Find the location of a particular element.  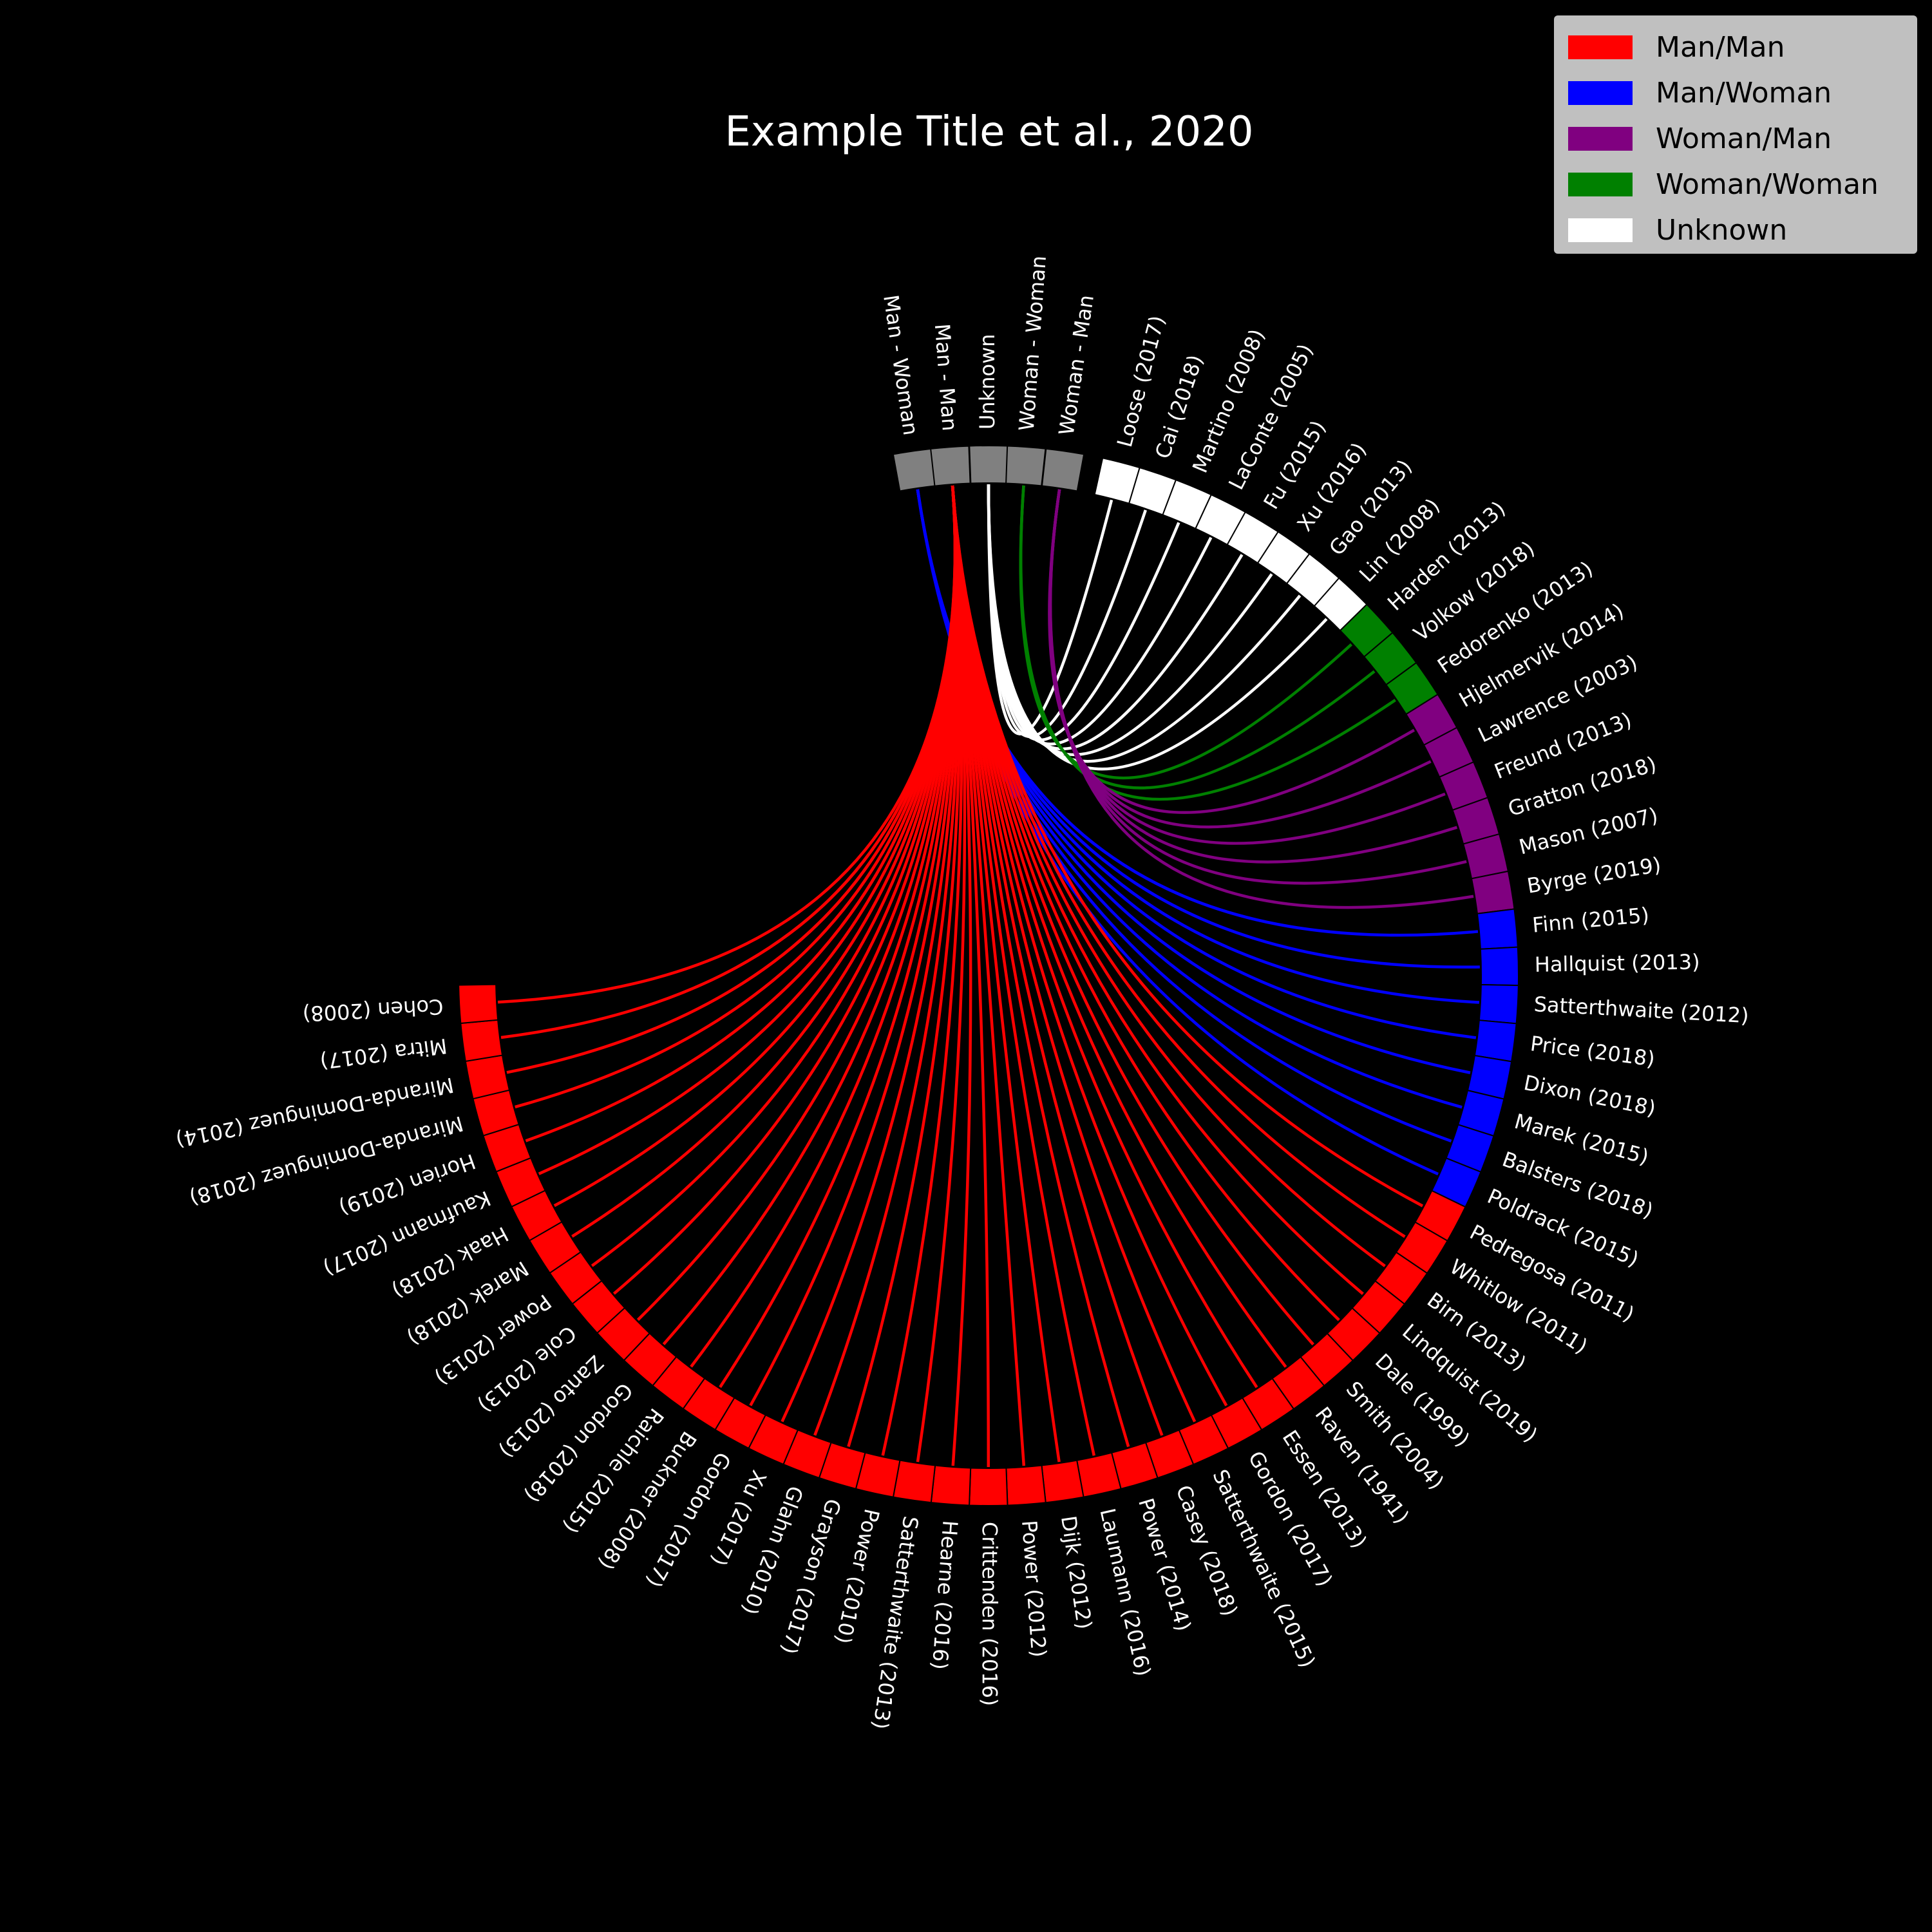

legend-item-man-man: Man/Man is located at coordinates (1742, 47).